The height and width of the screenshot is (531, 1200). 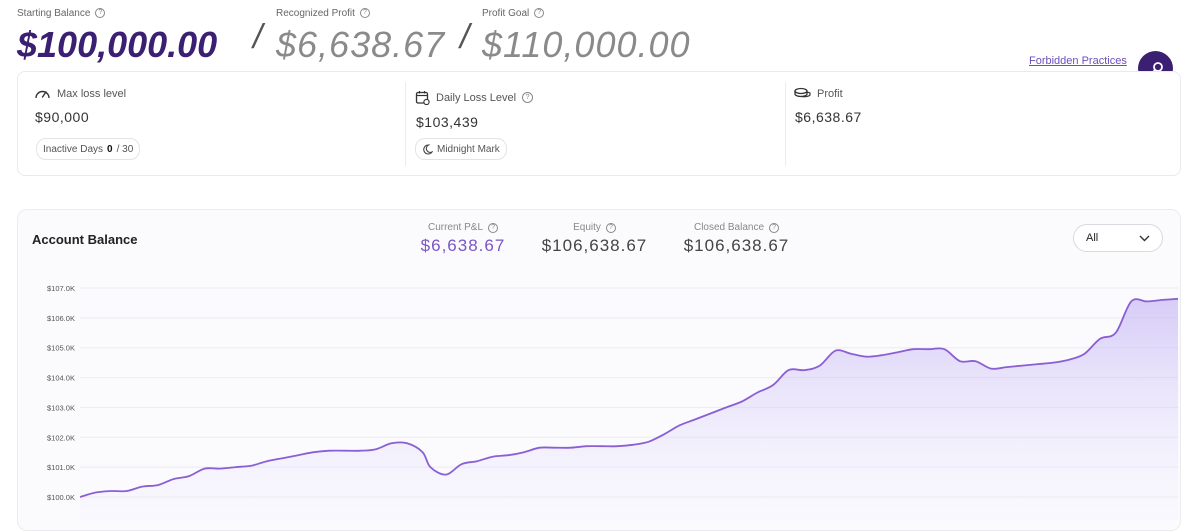 I want to click on midnight-mark-label: Midnight Mark, so click(x=468, y=149).